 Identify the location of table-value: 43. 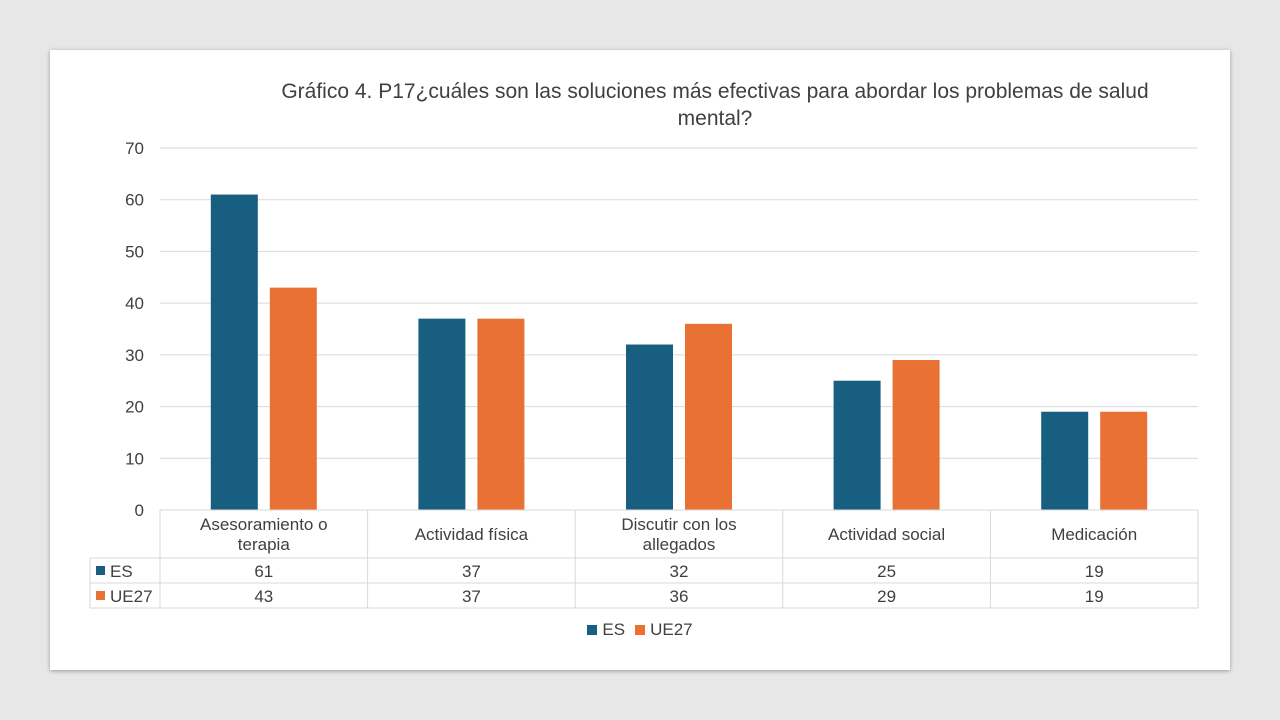
(263, 596).